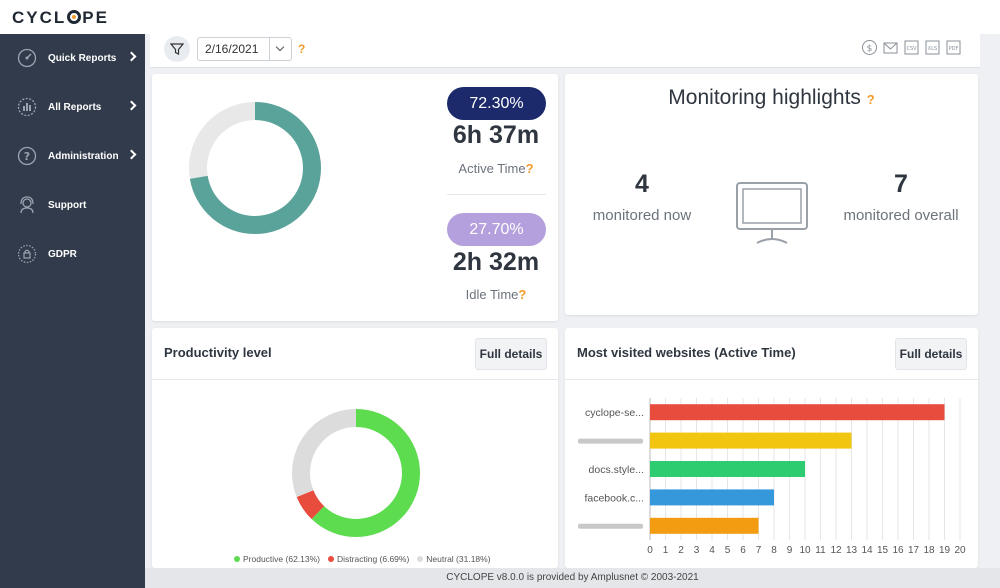  Describe the element at coordinates (610, 441) in the screenshot. I see `redacted-category-label` at that location.